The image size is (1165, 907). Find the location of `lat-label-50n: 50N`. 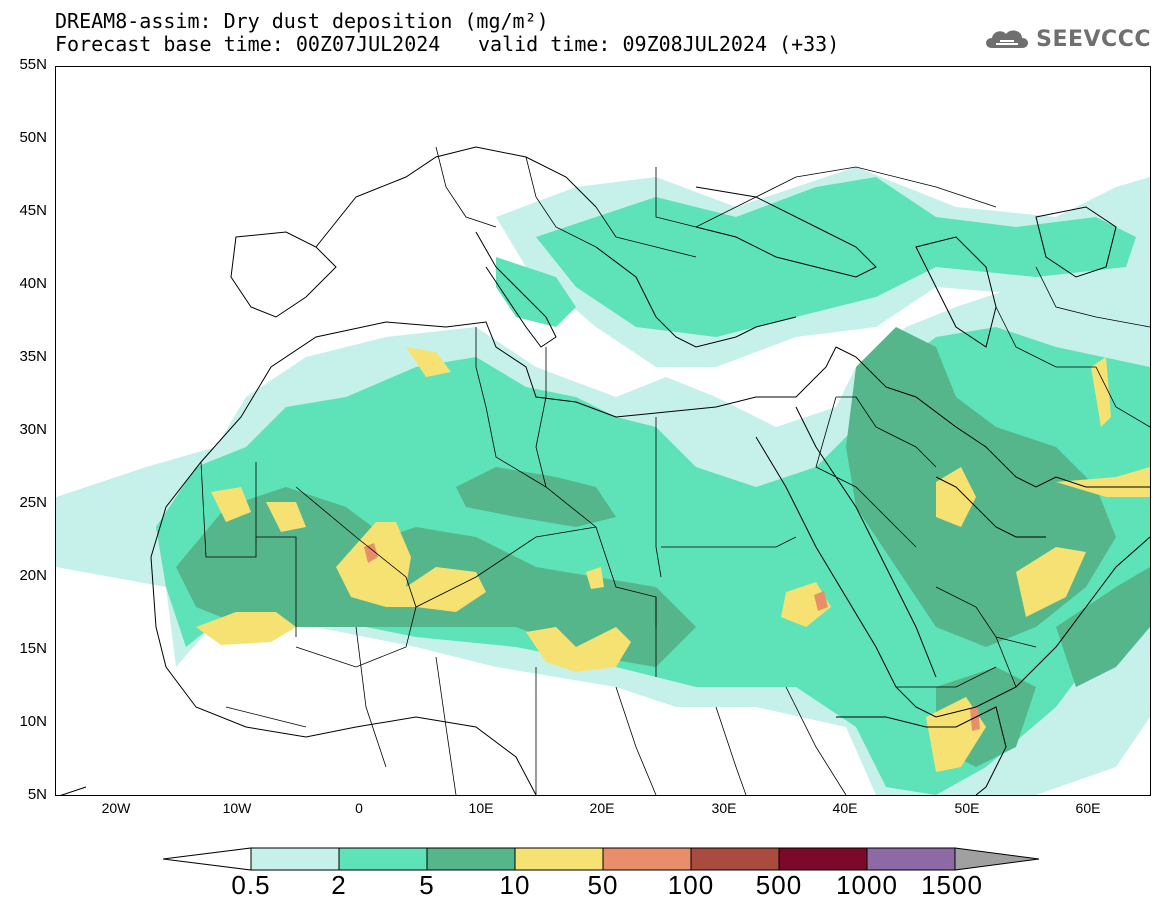

lat-label-50n: 50N is located at coordinates (33, 137).